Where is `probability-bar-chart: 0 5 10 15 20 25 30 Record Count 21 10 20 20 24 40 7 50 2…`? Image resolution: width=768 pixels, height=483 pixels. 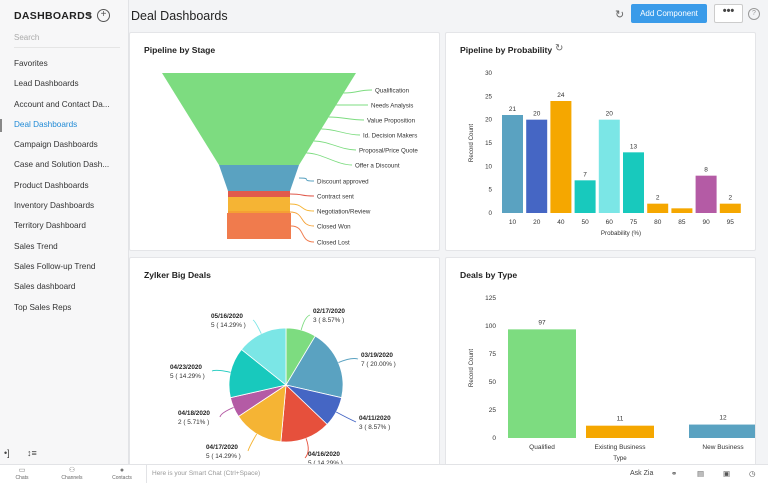 probability-bar-chart: 0 5 10 15 20 25 30 Record Count 21 10 20 20 24 40 7 50 2… is located at coordinates (604, 153).